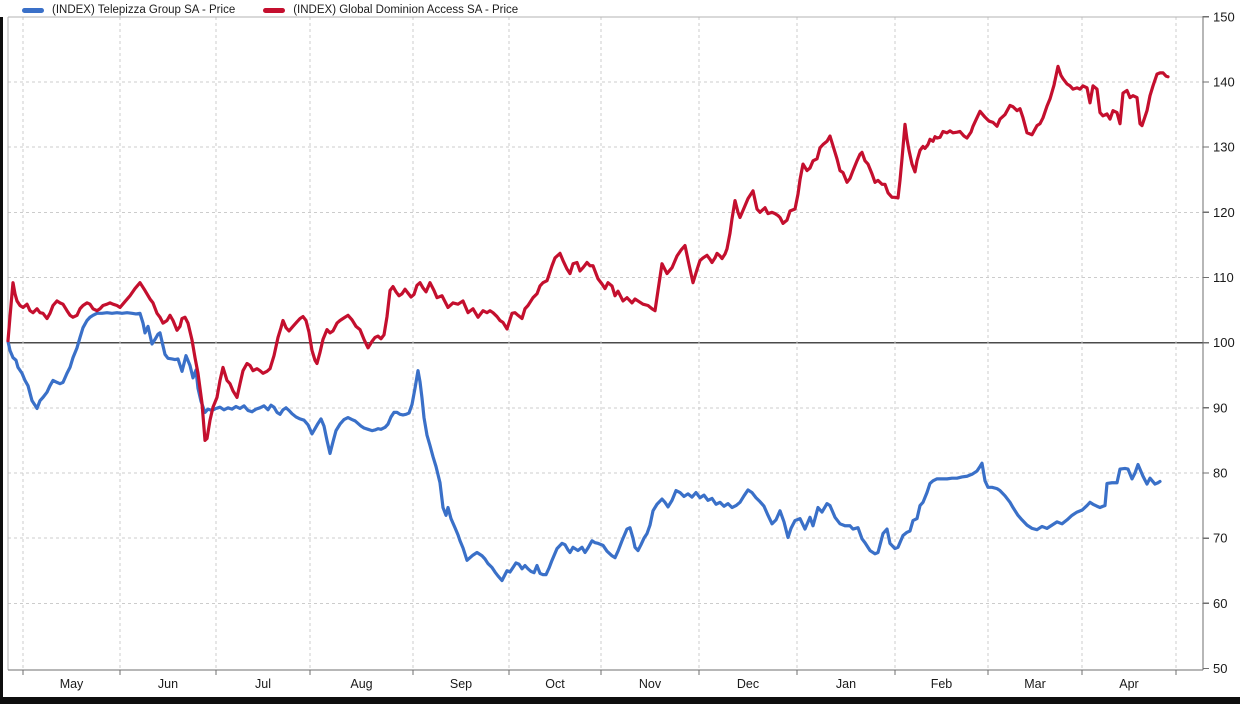  I want to click on y-axis-label: 80, so click(1220, 472).